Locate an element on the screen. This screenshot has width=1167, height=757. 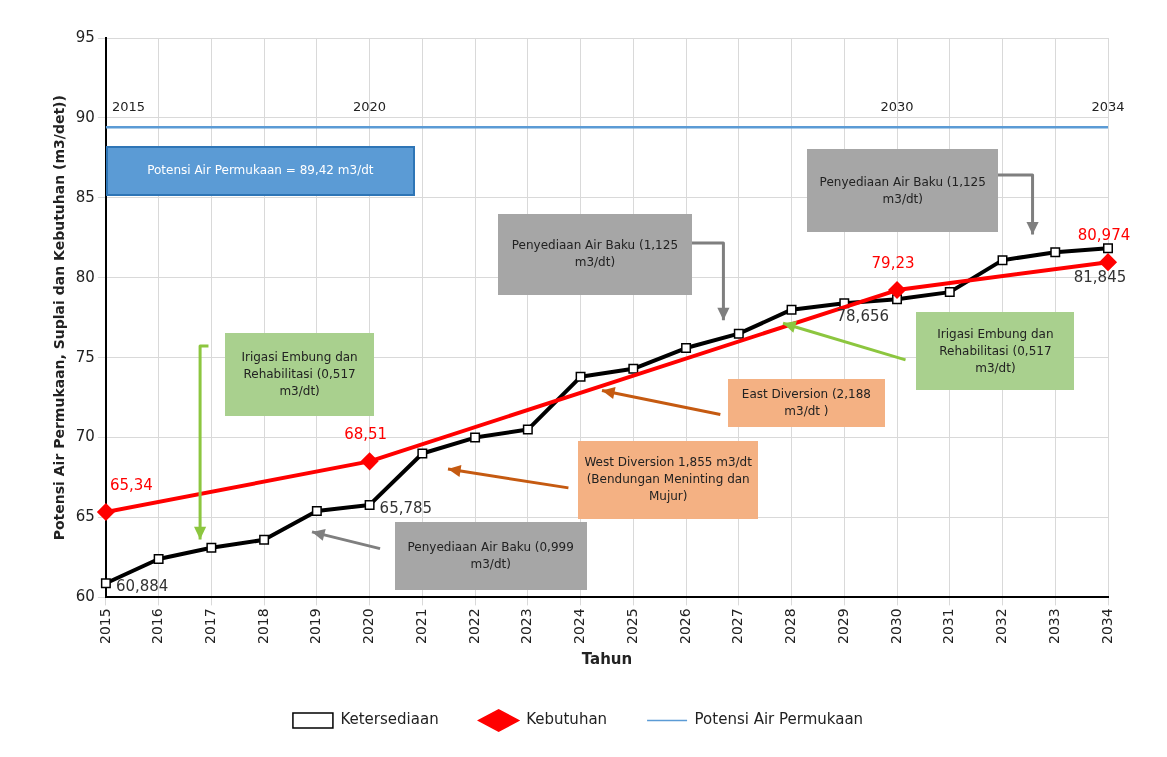
annotation: 2020 is located at coordinates (370, 106).